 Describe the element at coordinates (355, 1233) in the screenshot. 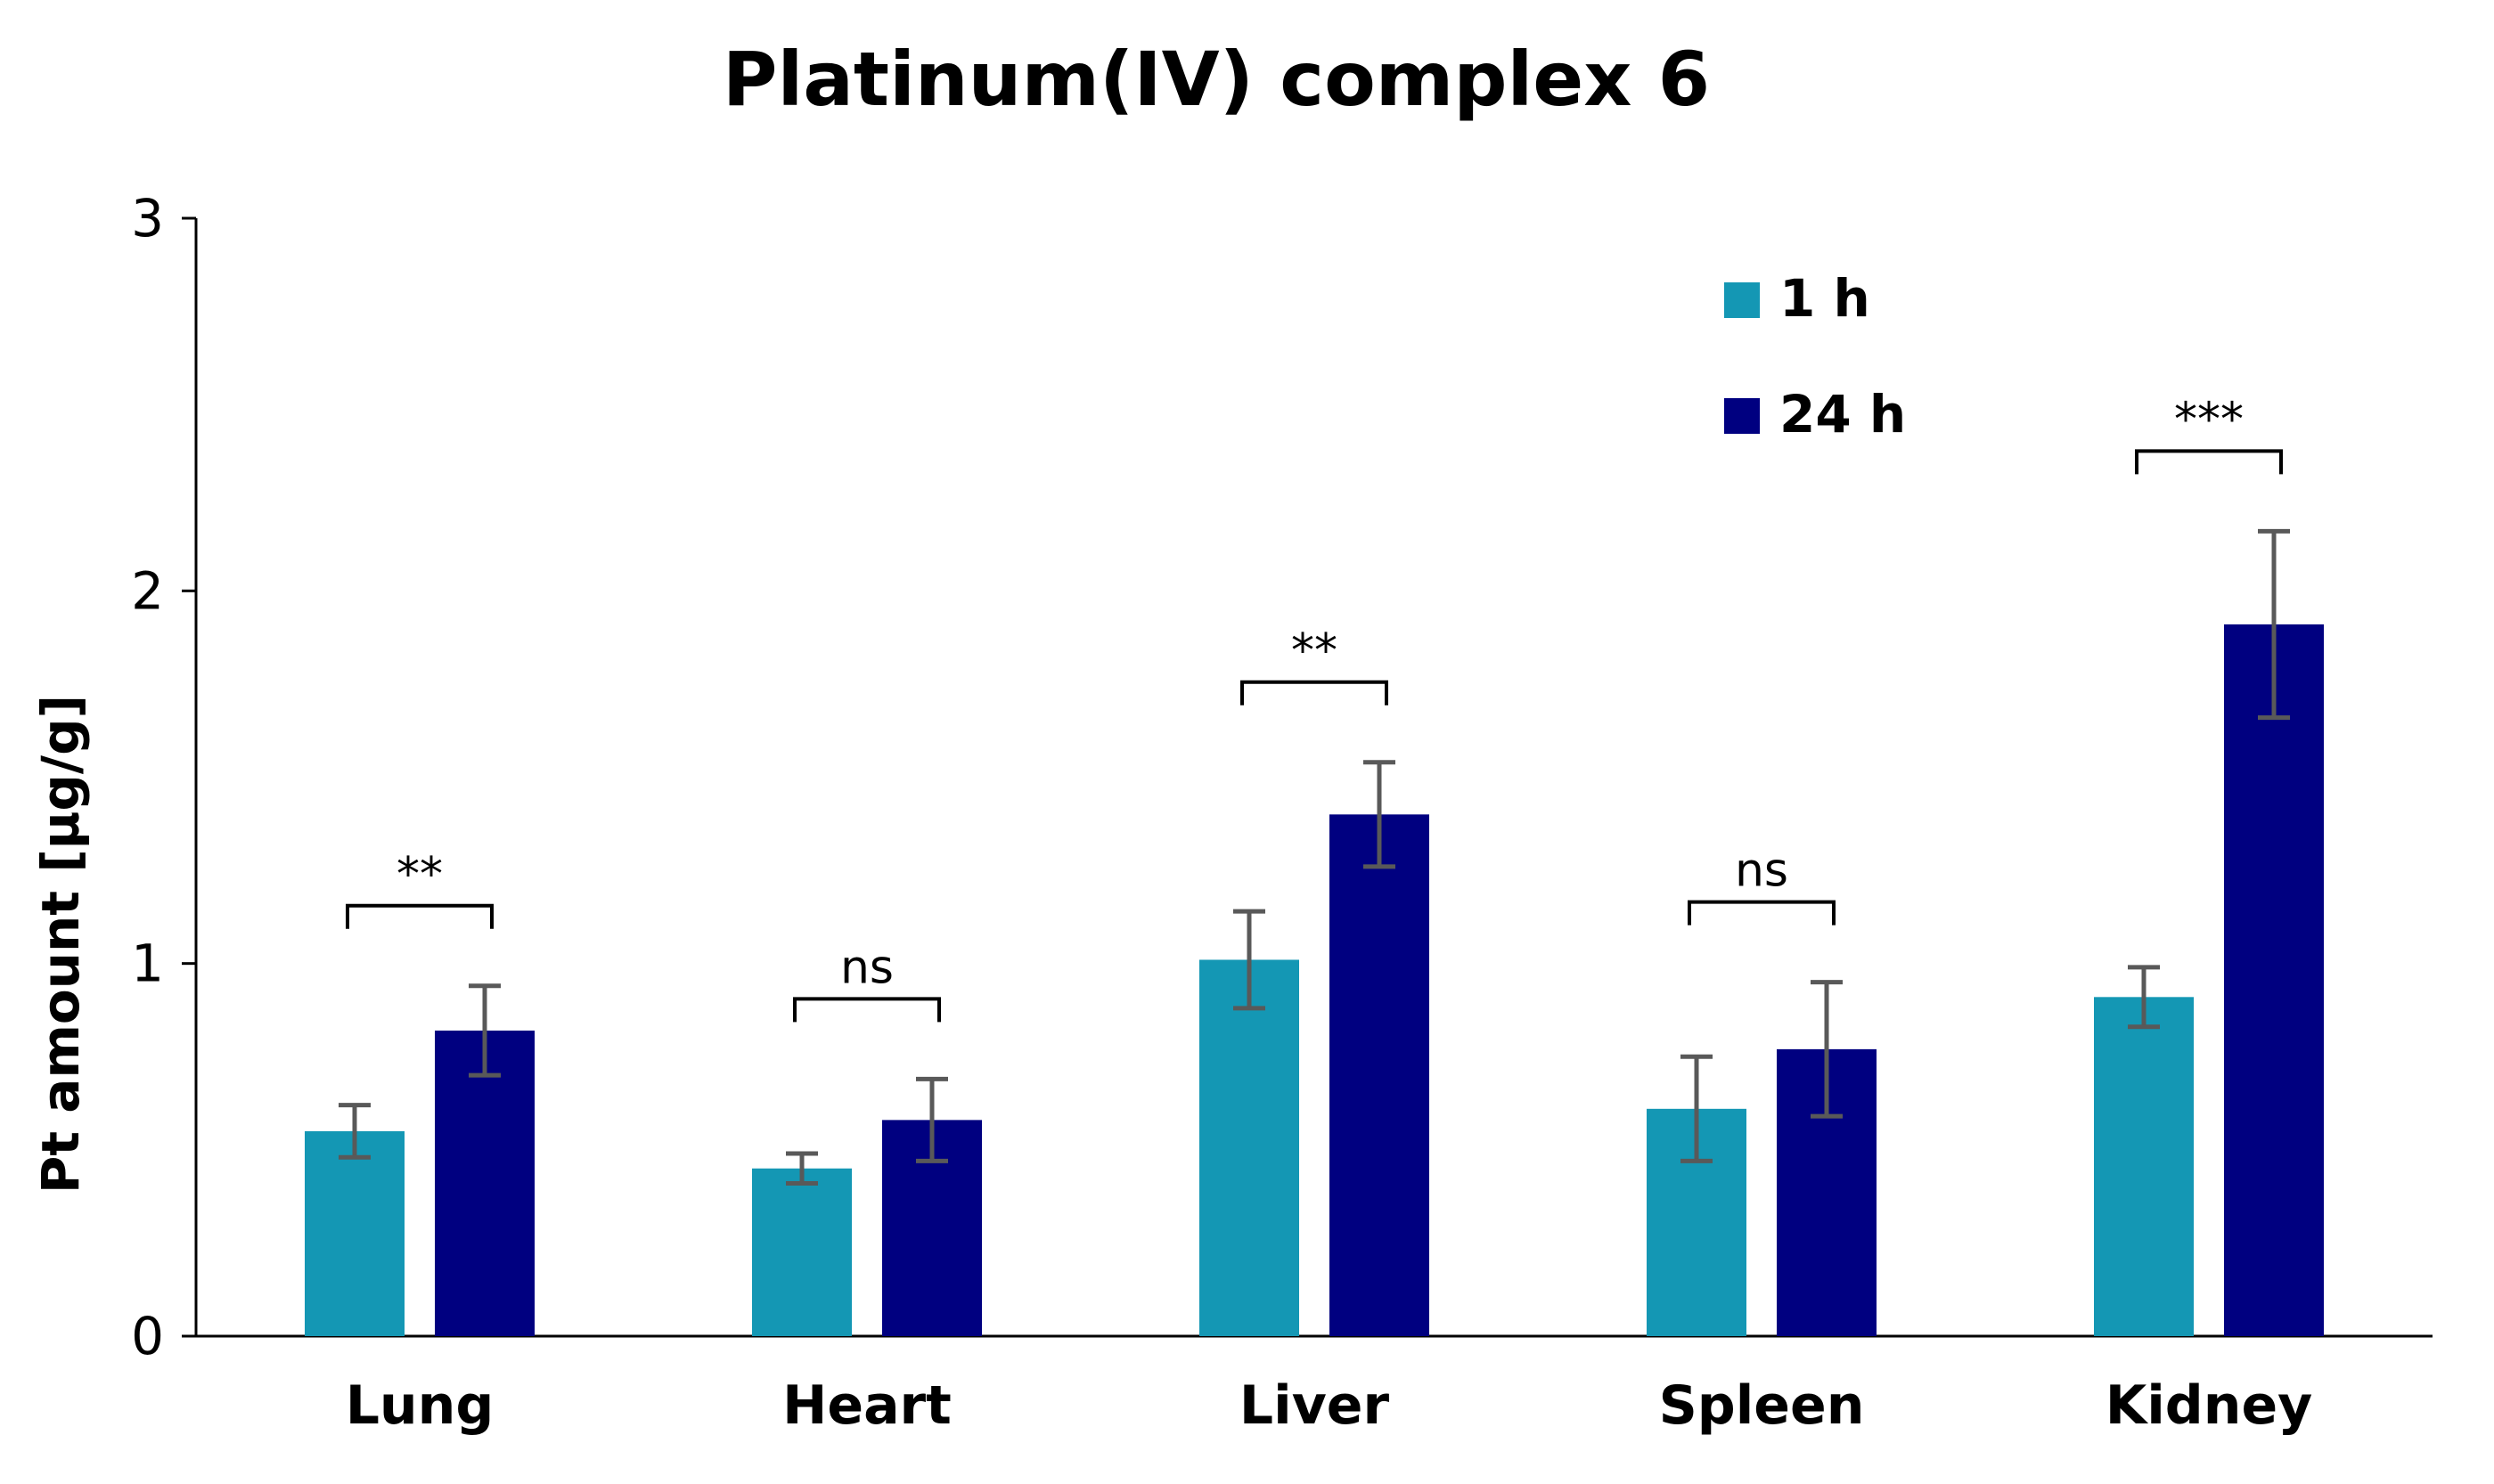

I see `bar-lung-1h` at that location.